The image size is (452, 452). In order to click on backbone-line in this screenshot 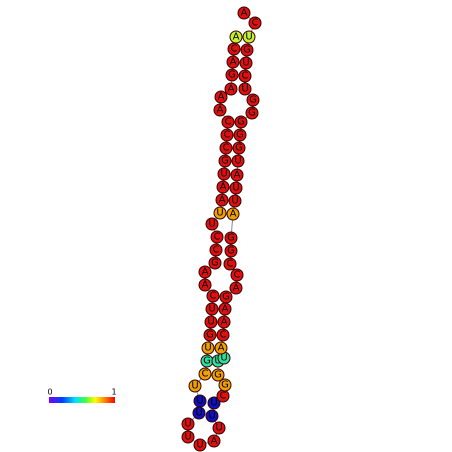, I will do `click(221, 229)`.